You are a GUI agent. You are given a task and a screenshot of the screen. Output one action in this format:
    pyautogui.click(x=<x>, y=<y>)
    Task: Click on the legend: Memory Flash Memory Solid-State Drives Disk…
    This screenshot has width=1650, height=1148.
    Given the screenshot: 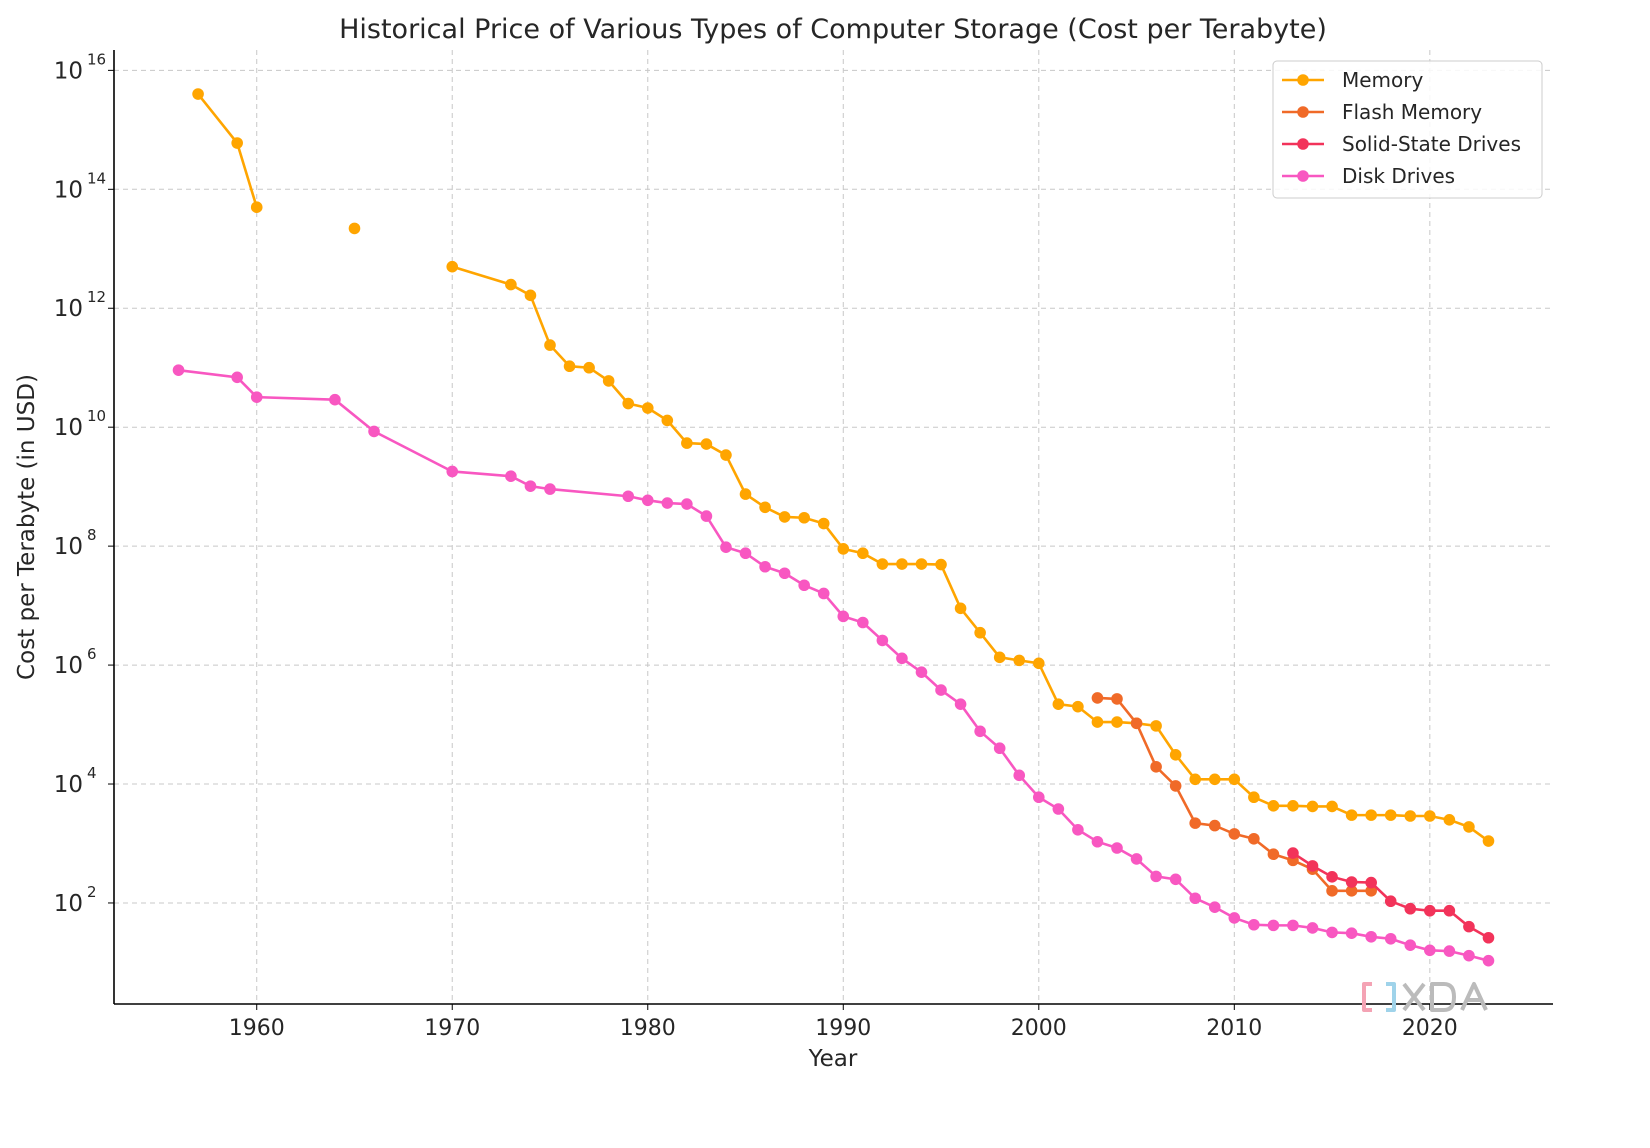 What is the action you would take?
    pyautogui.click(x=1407, y=129)
    